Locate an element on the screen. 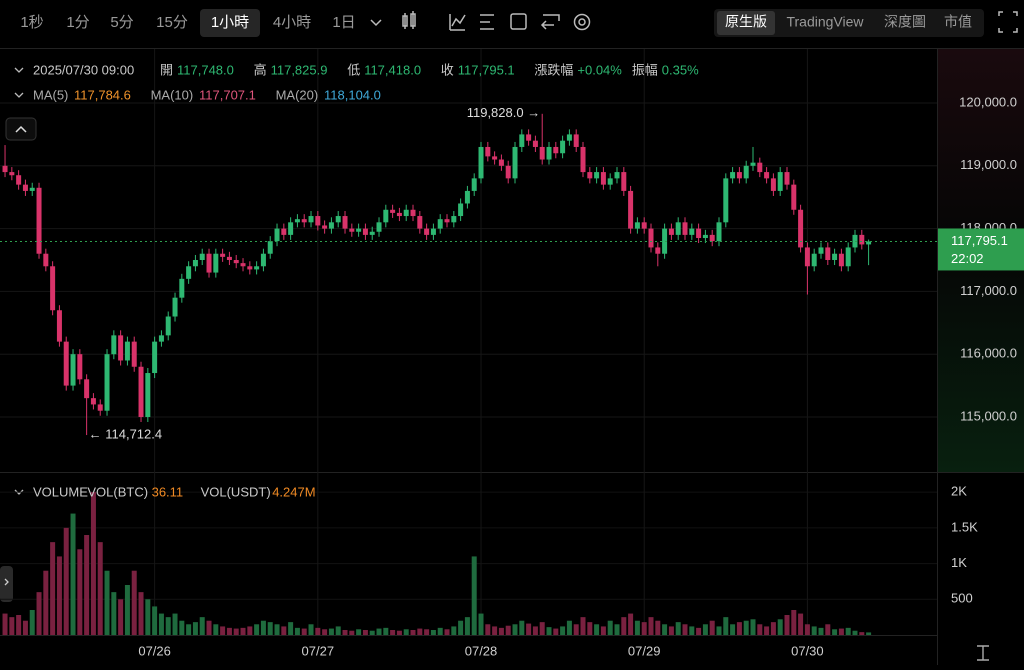  toolbar: 1秒 1分 5分 15分 1小時 4小時 1日 原生版 TradingView 深度圖 市值 is located at coordinates (519, 23).